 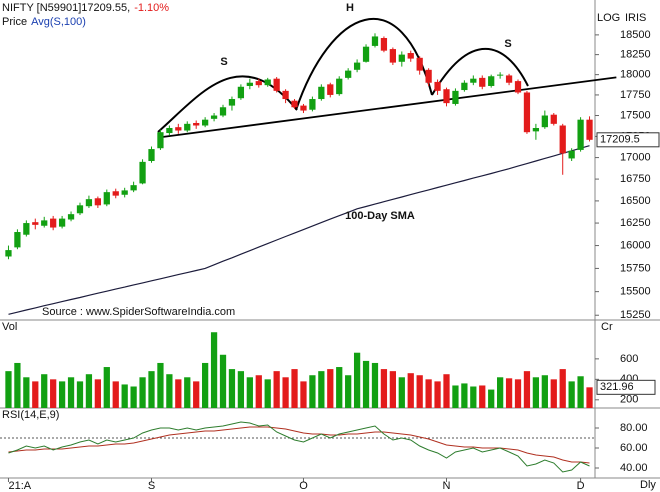 What do you see at coordinates (635, 315) in the screenshot?
I see `y-tick-label: 15250` at bounding box center [635, 315].